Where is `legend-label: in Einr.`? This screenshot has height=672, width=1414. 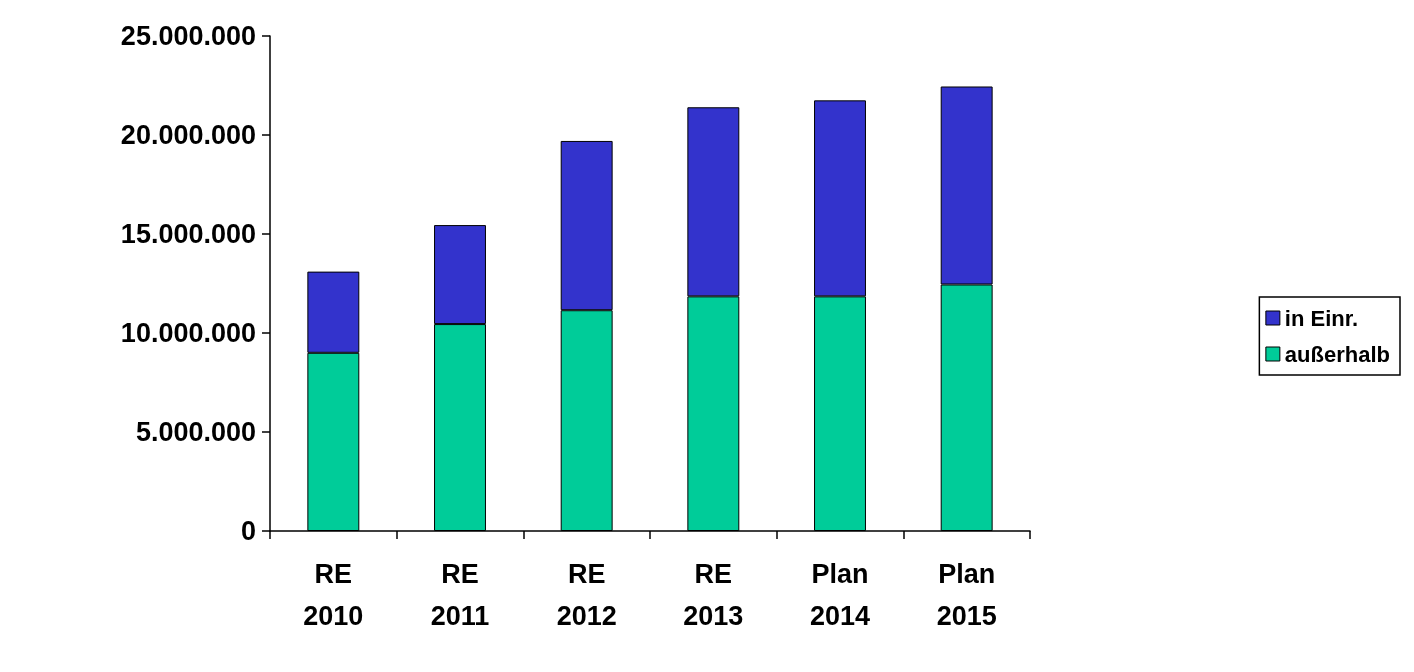
legend-label: in Einr. is located at coordinates (1321, 318).